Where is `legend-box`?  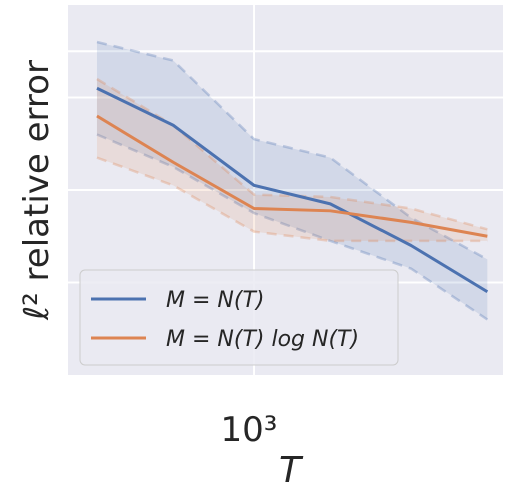
legend-box is located at coordinates (239, 317).